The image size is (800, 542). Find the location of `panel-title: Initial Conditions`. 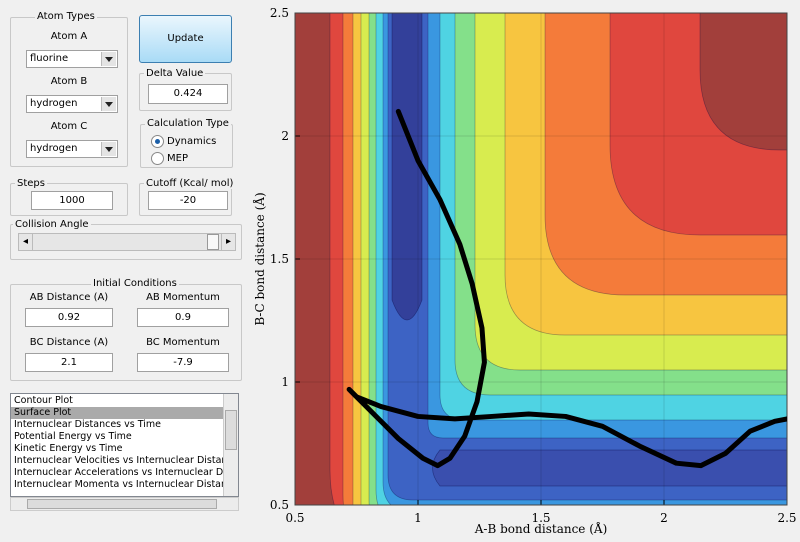

panel-title: Initial Conditions is located at coordinates (135, 283).